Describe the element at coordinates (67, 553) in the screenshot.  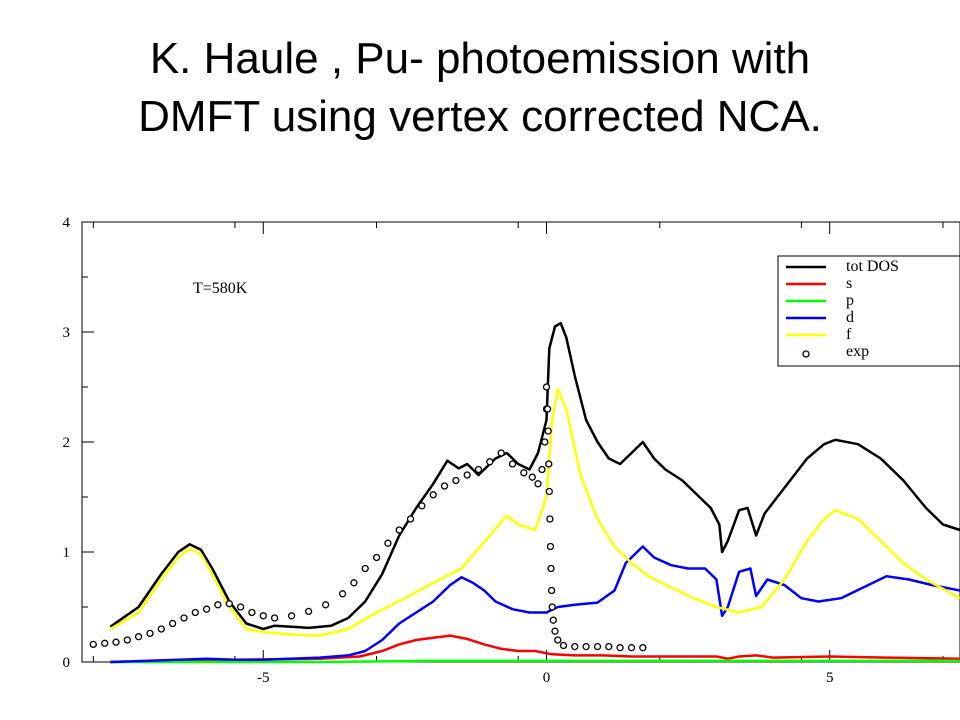
I see `y-tick-label: 1` at that location.